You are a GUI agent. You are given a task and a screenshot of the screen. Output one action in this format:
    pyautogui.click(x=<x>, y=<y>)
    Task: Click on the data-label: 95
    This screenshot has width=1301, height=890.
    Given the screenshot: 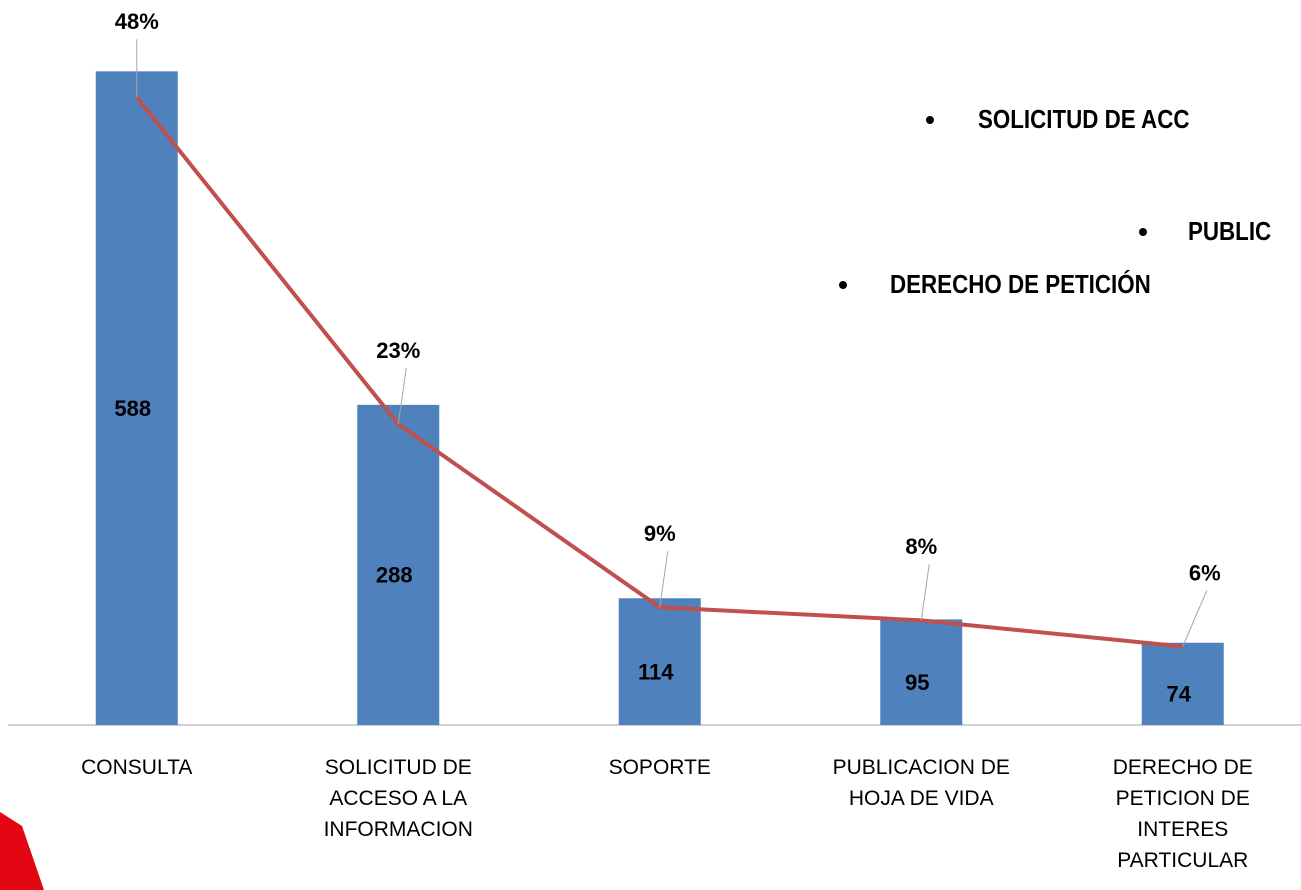 What is the action you would take?
    pyautogui.click(x=917, y=682)
    